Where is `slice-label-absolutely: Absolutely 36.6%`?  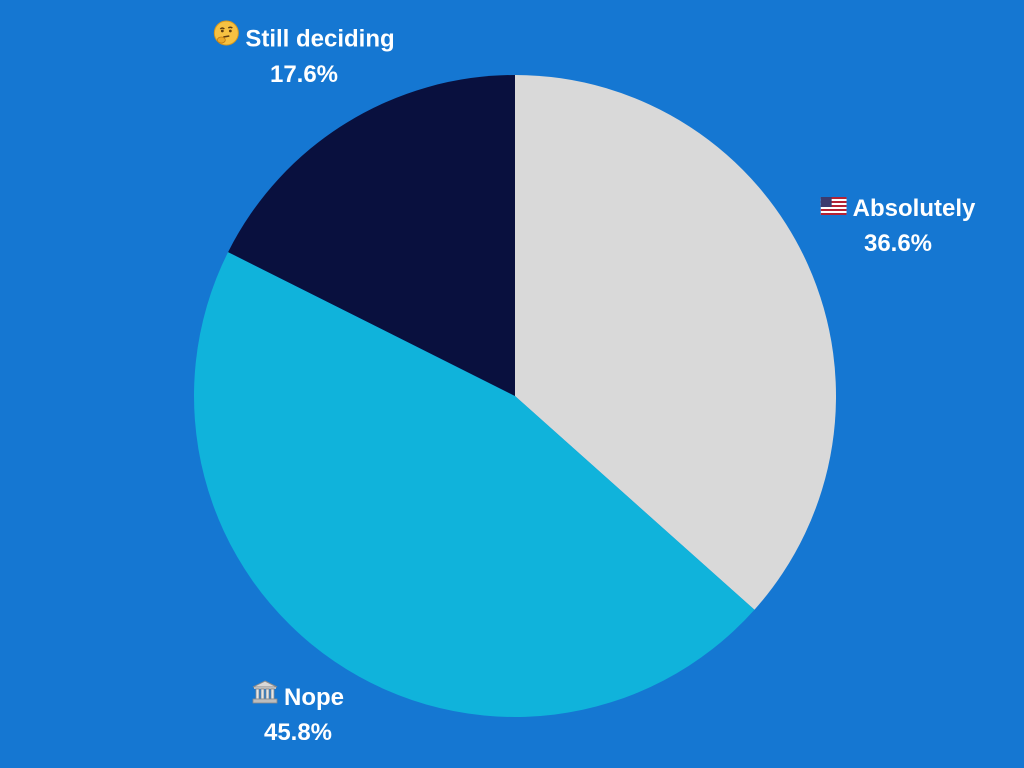
slice-label-absolutely: Absolutely 36.6% is located at coordinates (898, 226).